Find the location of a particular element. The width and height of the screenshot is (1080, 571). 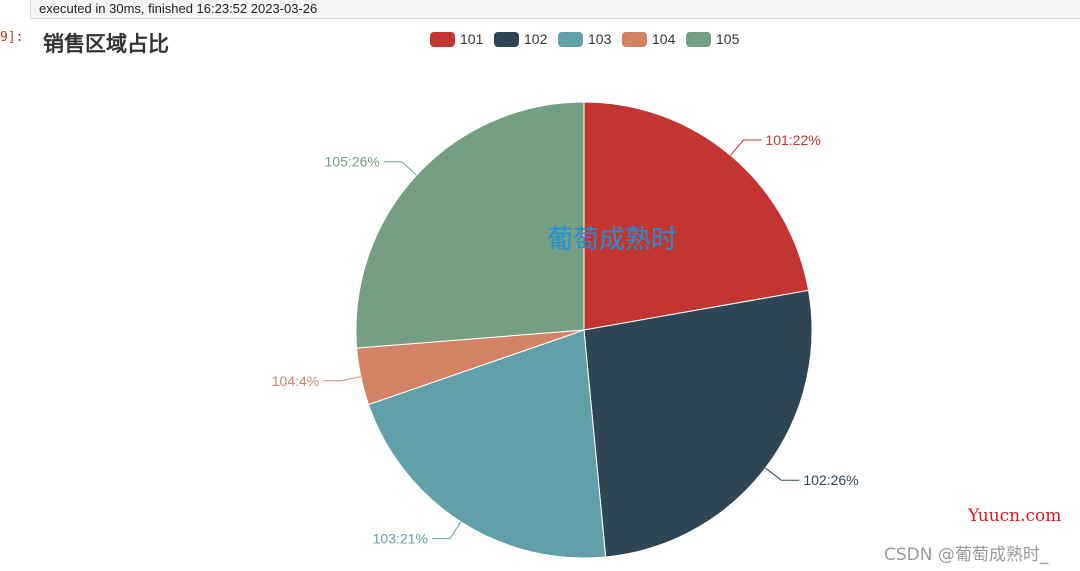

slice-label-101: 101:22% is located at coordinates (792, 140).